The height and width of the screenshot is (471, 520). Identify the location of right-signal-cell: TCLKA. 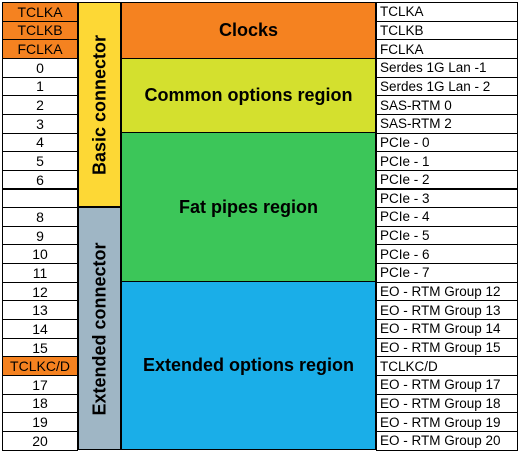
(447, 12).